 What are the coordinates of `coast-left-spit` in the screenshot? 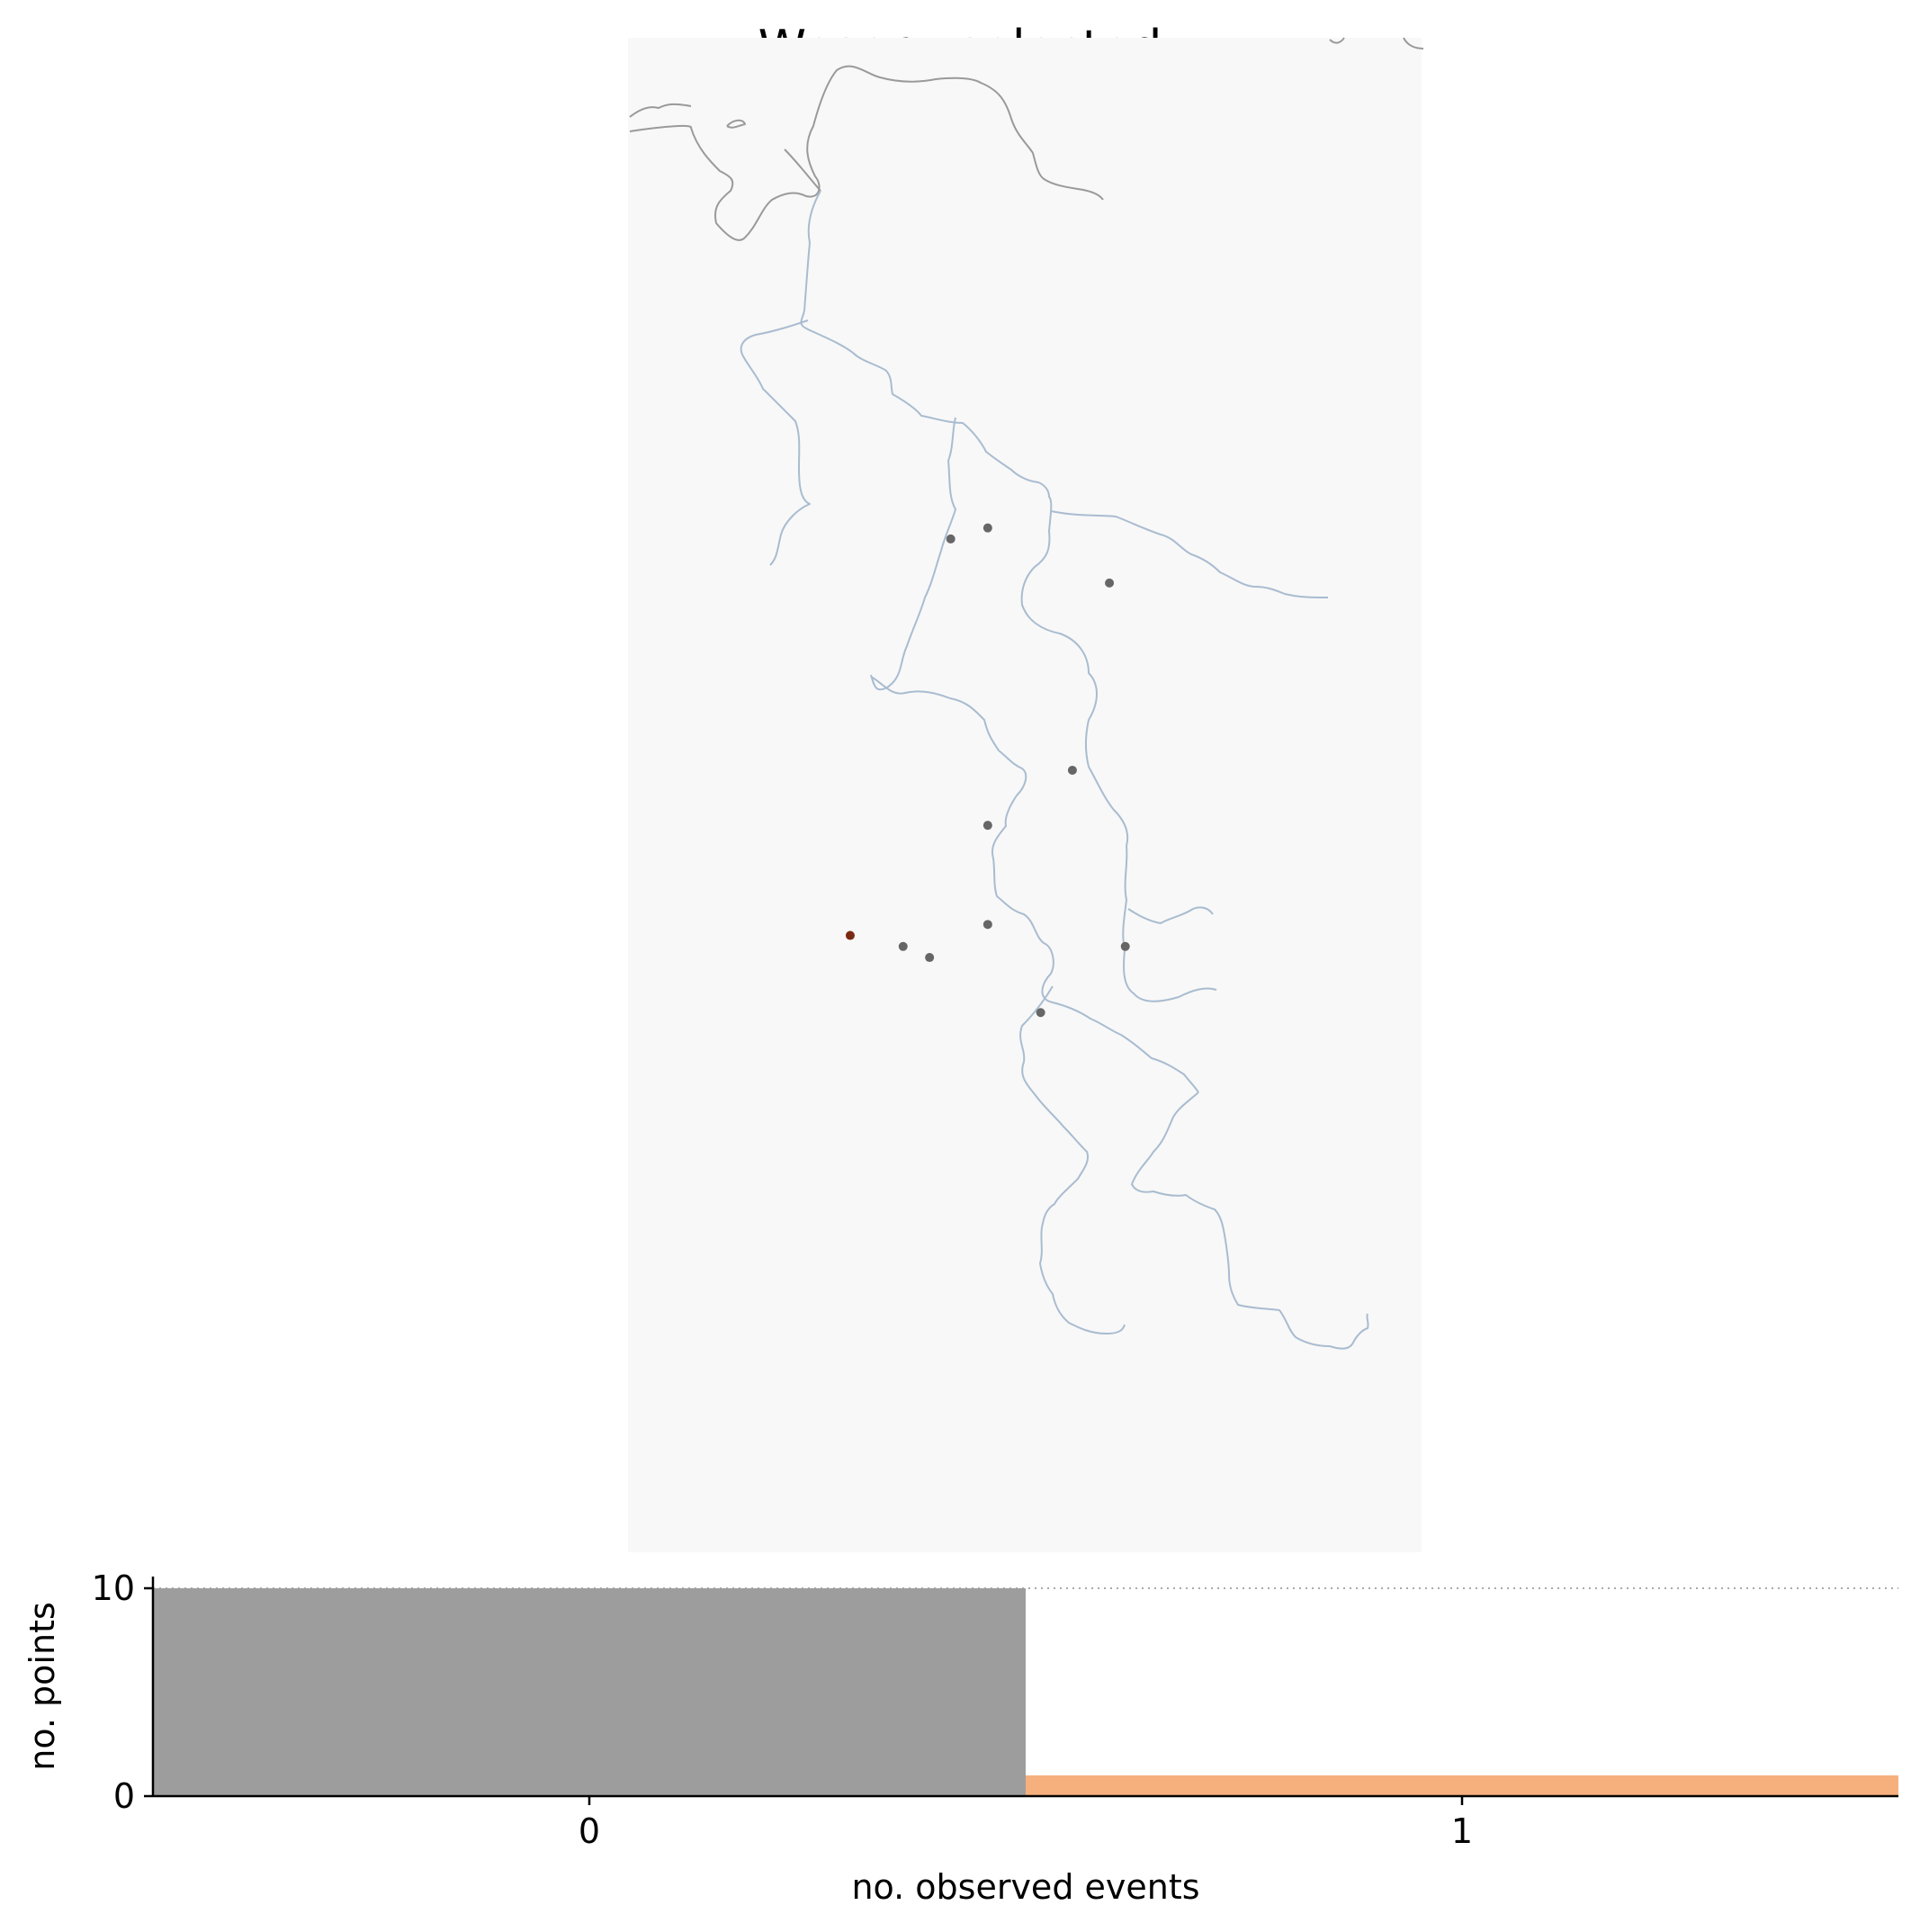 It's located at (661, 110).